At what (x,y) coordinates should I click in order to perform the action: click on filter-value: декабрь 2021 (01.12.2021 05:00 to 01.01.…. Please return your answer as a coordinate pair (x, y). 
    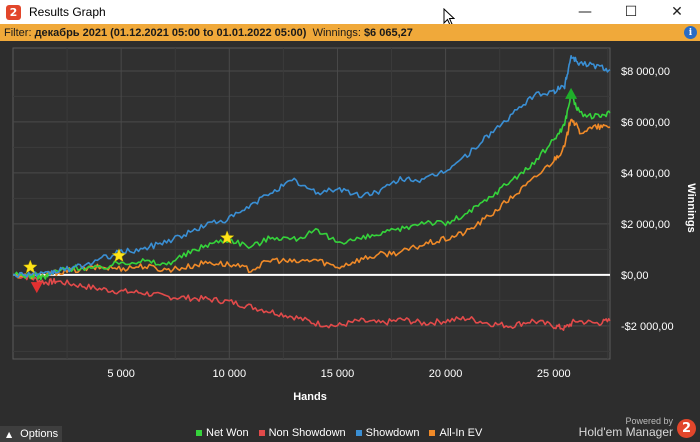
    Looking at the image, I should click on (170, 32).